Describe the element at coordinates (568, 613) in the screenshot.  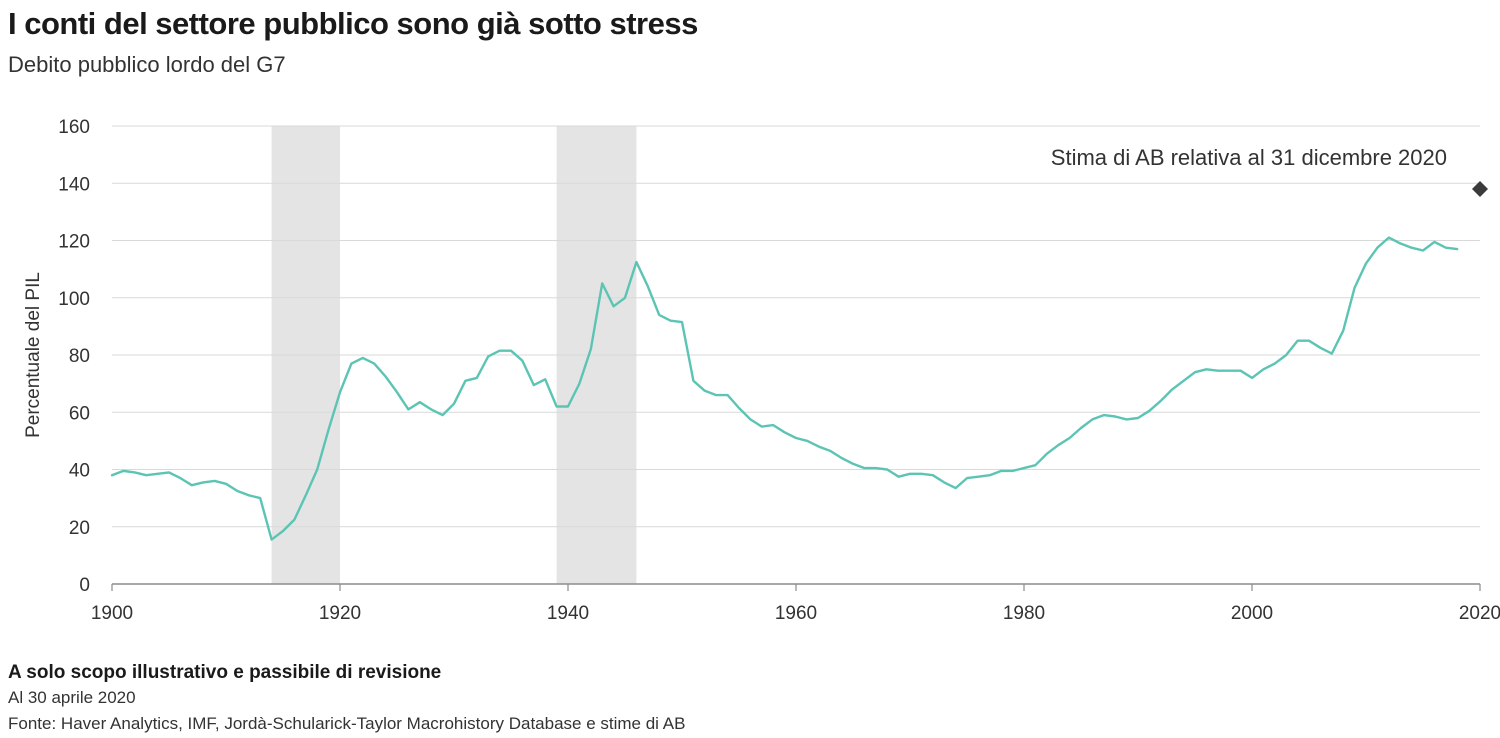
I see `x-tick-label-1940: 1940` at that location.